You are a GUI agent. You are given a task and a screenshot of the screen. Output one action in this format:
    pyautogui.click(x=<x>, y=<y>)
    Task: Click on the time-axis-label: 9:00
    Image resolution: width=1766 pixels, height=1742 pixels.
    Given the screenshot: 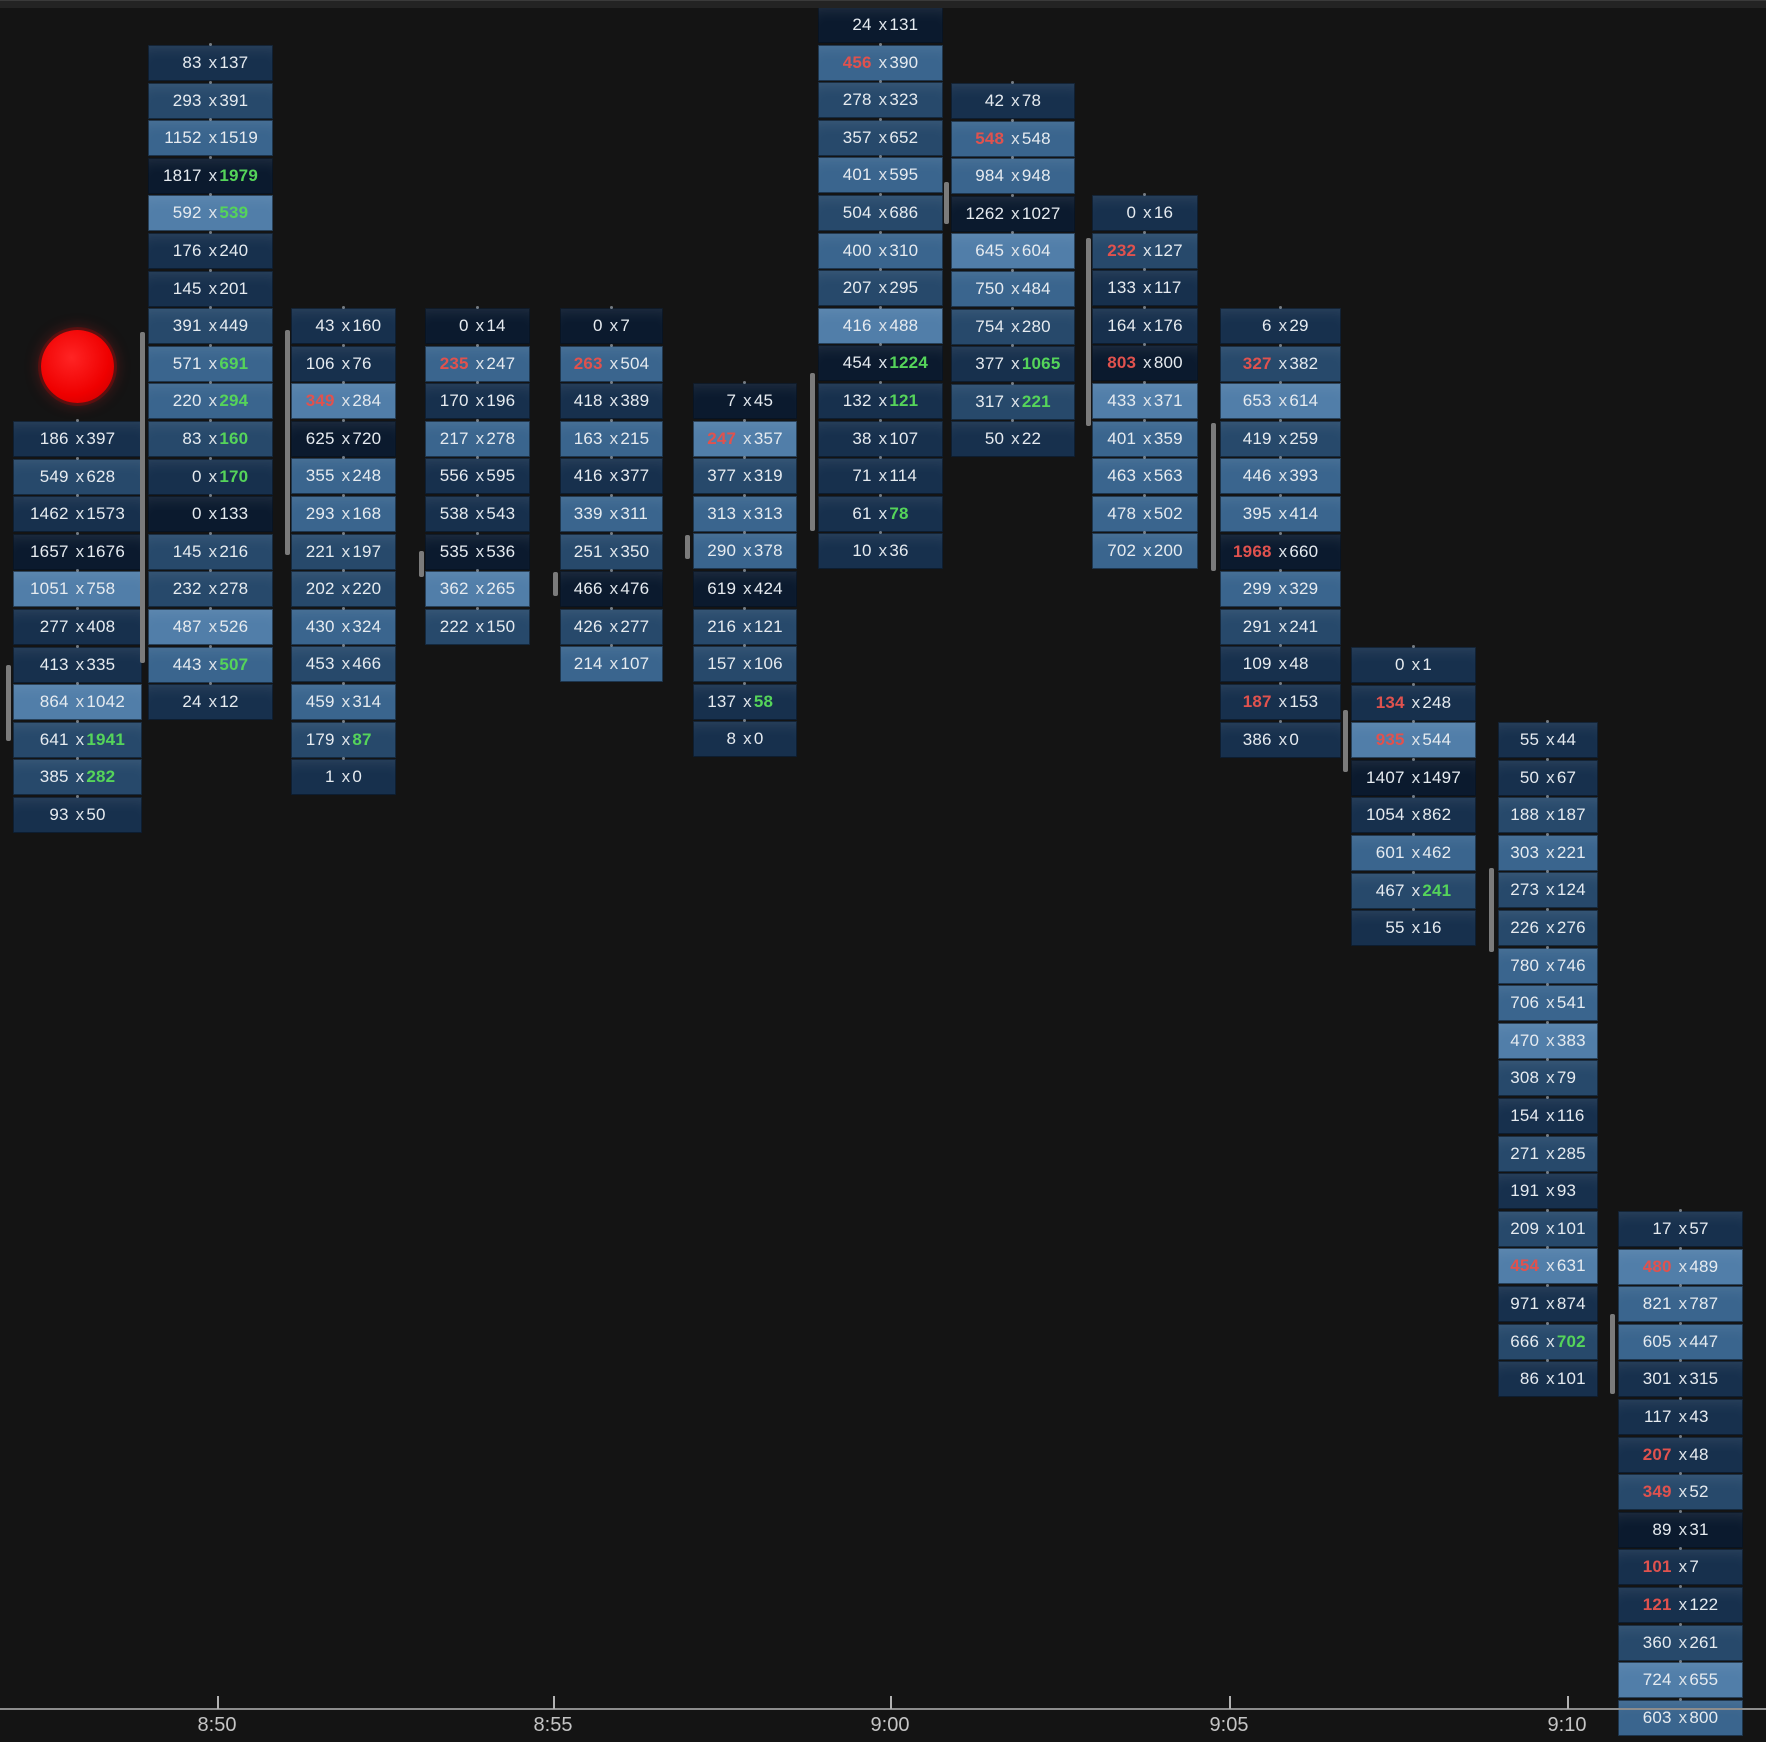 What is the action you would take?
    pyautogui.click(x=890, y=1725)
    